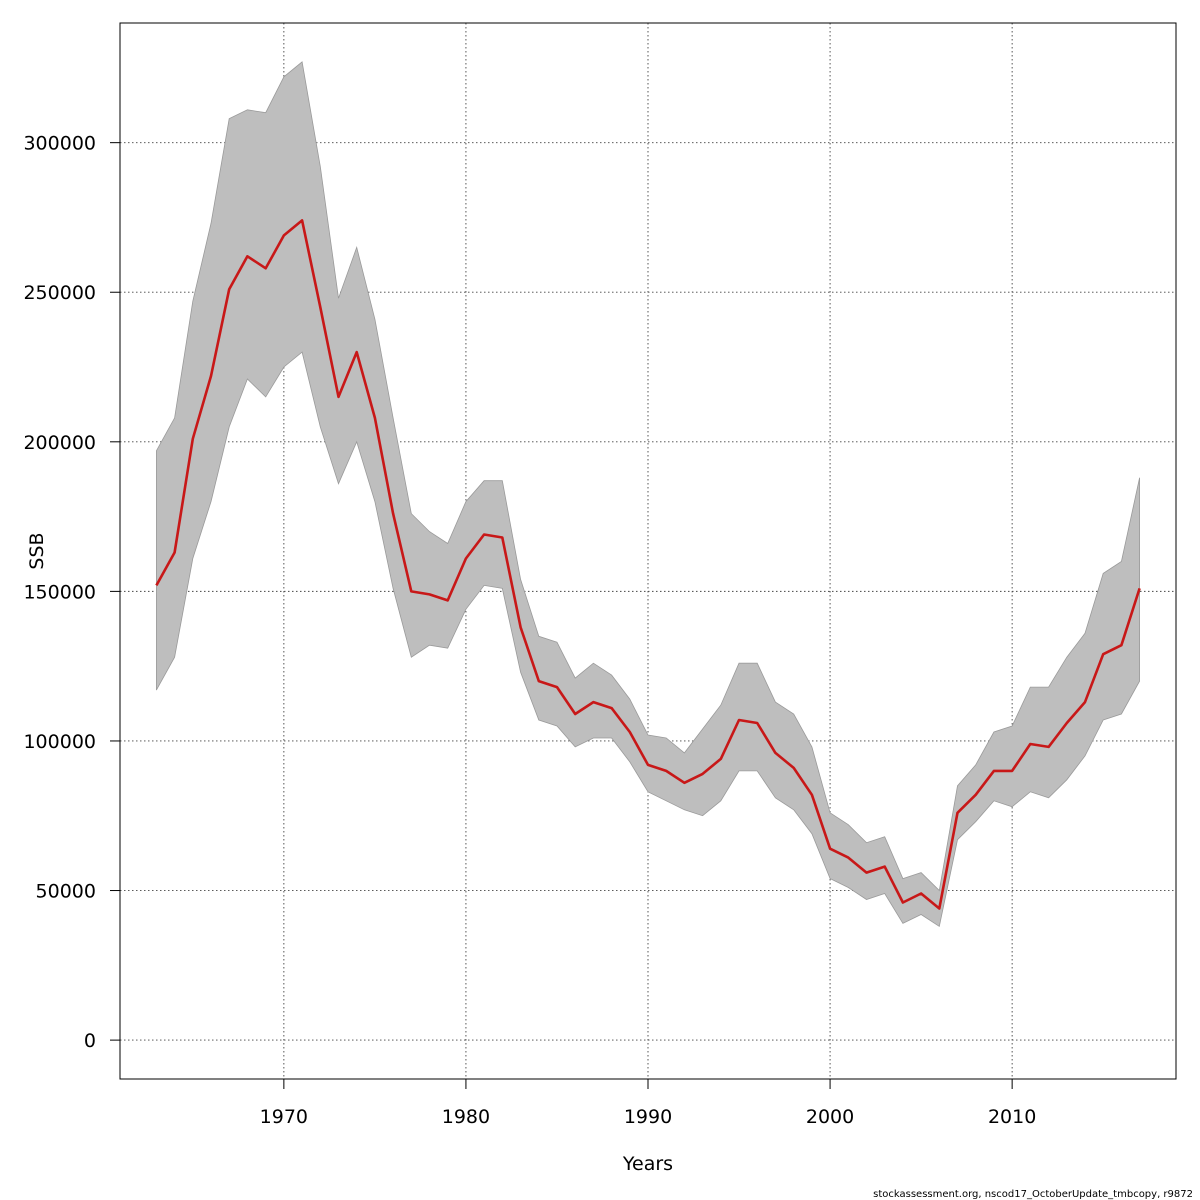 Image resolution: width=1200 pixels, height=1200 pixels. I want to click on y-axis-title: SSB, so click(37, 550).